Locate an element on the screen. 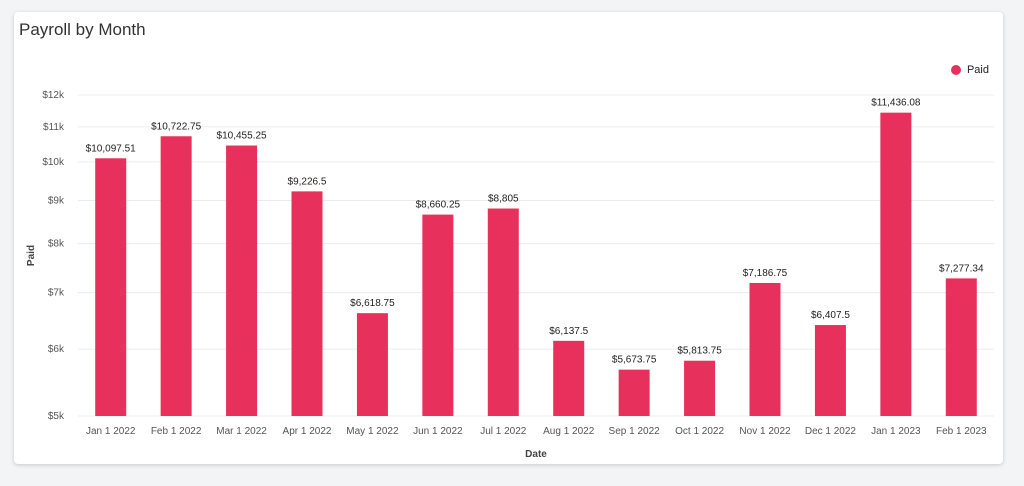  y-tick-label: $9k is located at coordinates (56, 200).